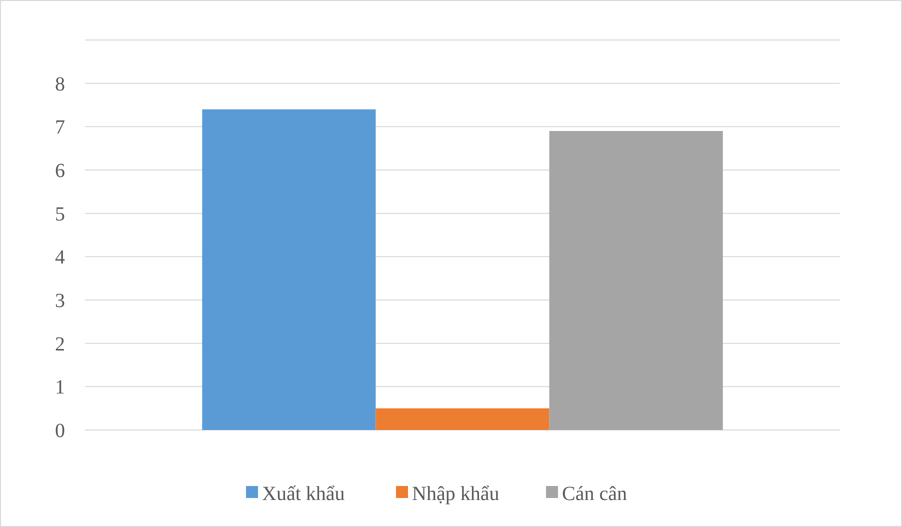 The image size is (902, 527). What do you see at coordinates (60, 127) in the screenshot?
I see `y-tick-label: 7` at bounding box center [60, 127].